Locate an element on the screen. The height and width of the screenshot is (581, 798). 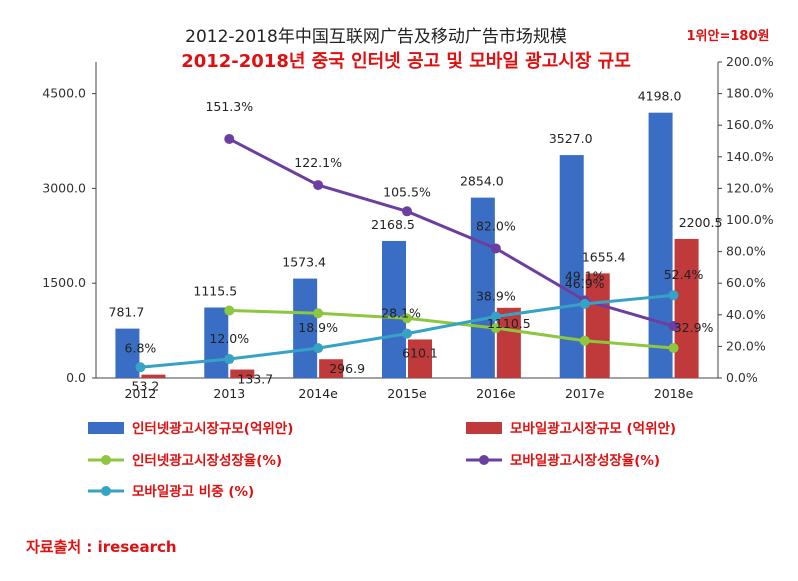
right-axis-tick-label: 0.0% is located at coordinates (742, 377).